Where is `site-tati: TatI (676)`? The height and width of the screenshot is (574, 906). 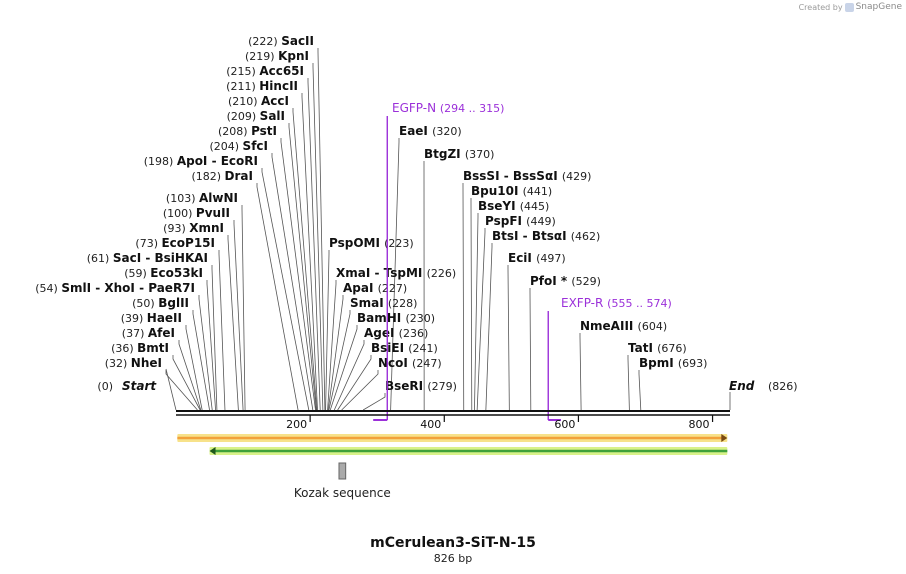
site-tati: TatI (676) is located at coordinates (657, 376).